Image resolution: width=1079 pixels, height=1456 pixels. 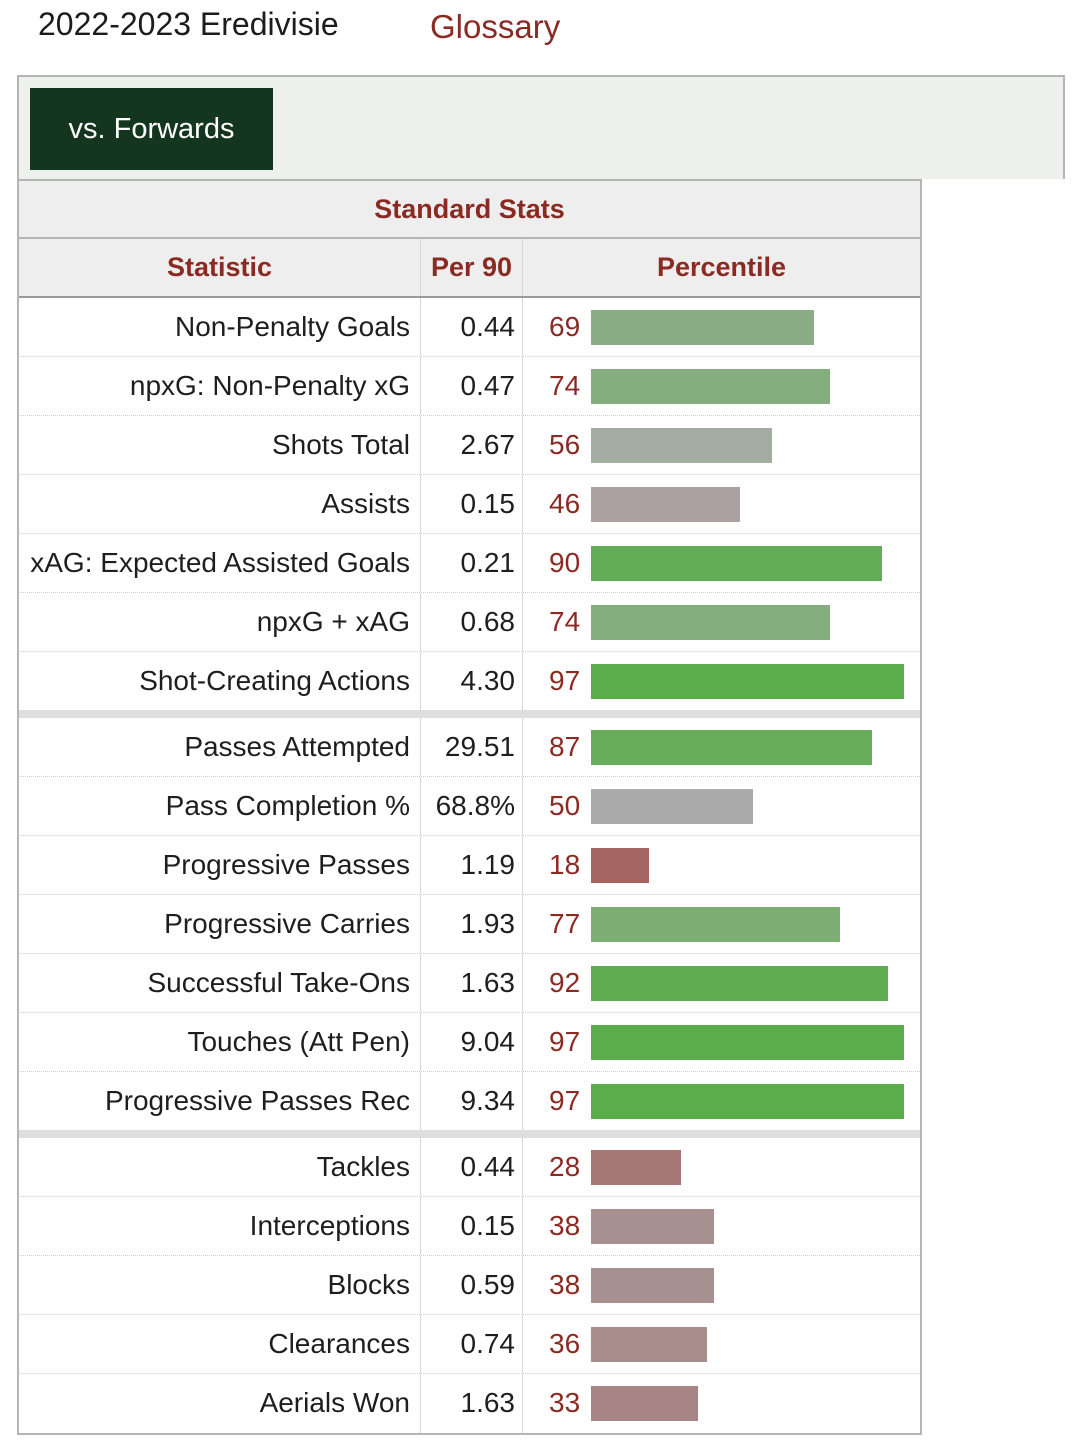 I want to click on percentile-cell: 77, so click(x=721, y=924).